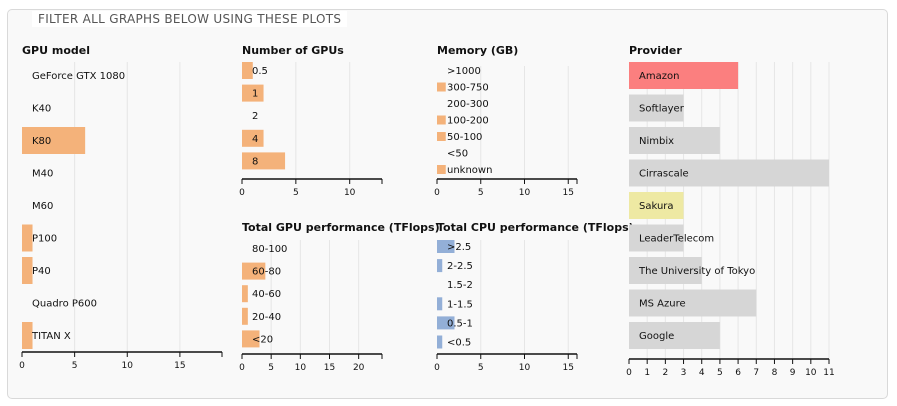 Image resolution: width=897 pixels, height=406 pixels. I want to click on memory-gb-tick-label: 10, so click(525, 193).